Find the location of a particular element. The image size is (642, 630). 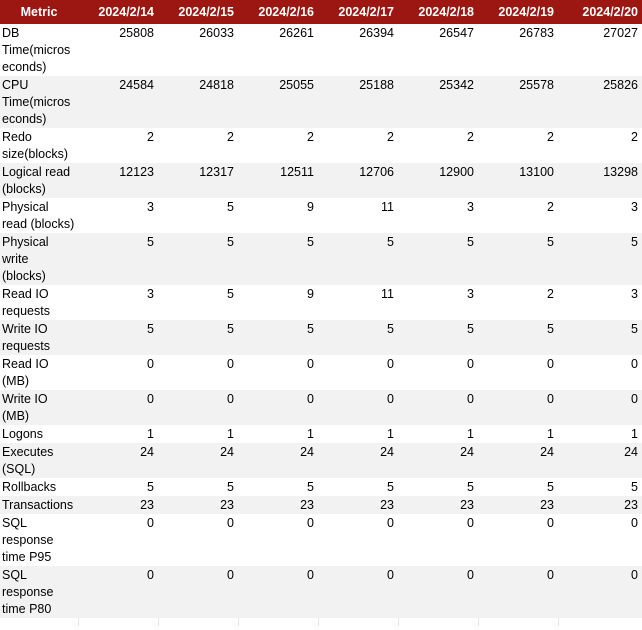

value-cell: 27027 is located at coordinates (600, 50).